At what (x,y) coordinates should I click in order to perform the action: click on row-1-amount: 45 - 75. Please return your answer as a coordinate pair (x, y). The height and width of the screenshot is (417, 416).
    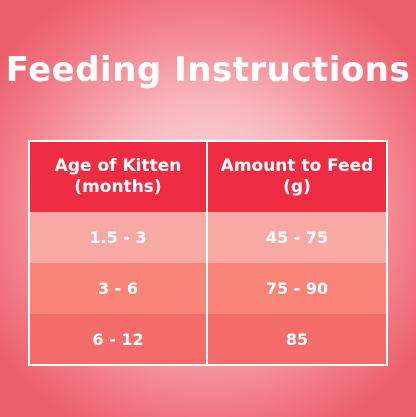
    Looking at the image, I should click on (297, 237).